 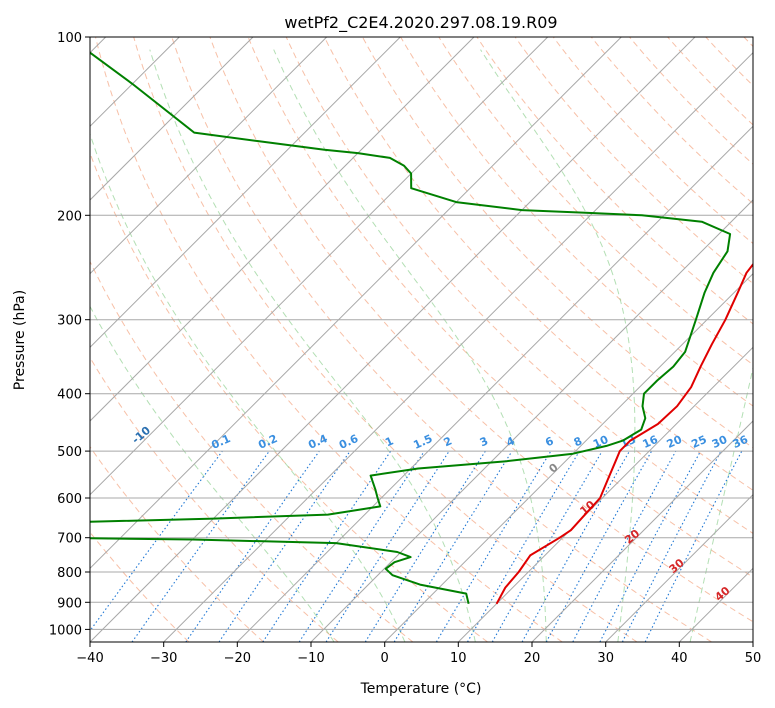 What do you see at coordinates (69, 499) in the screenshot?
I see `y-tick-label: 600` at bounding box center [69, 499].